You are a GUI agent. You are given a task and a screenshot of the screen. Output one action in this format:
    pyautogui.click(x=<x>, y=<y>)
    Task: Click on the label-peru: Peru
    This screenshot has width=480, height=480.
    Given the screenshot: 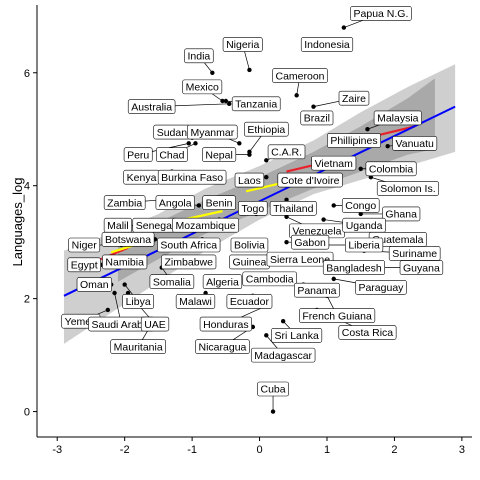 What is the action you would take?
    pyautogui.click(x=138, y=154)
    